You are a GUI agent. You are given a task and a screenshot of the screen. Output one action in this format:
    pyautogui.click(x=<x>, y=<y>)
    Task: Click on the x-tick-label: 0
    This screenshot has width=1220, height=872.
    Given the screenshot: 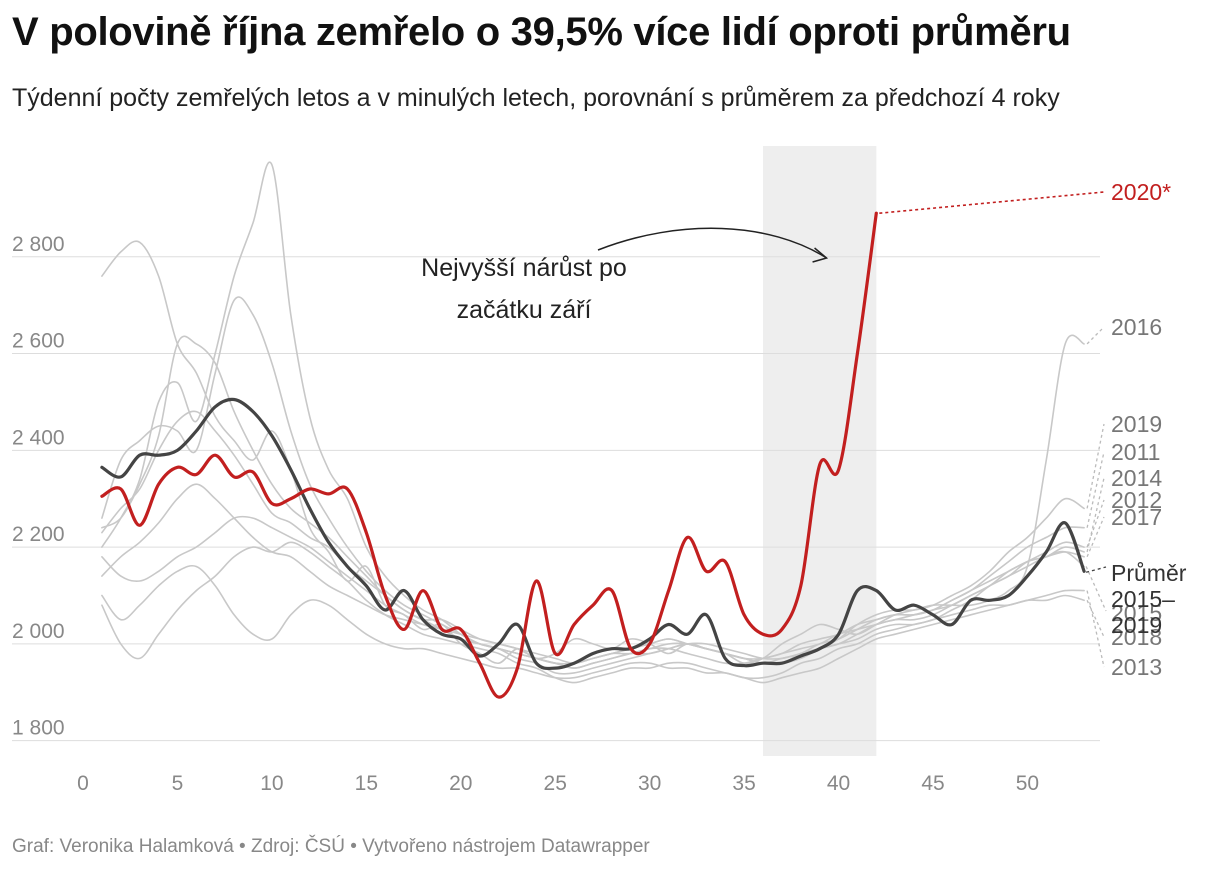 What is the action you would take?
    pyautogui.click(x=83, y=783)
    